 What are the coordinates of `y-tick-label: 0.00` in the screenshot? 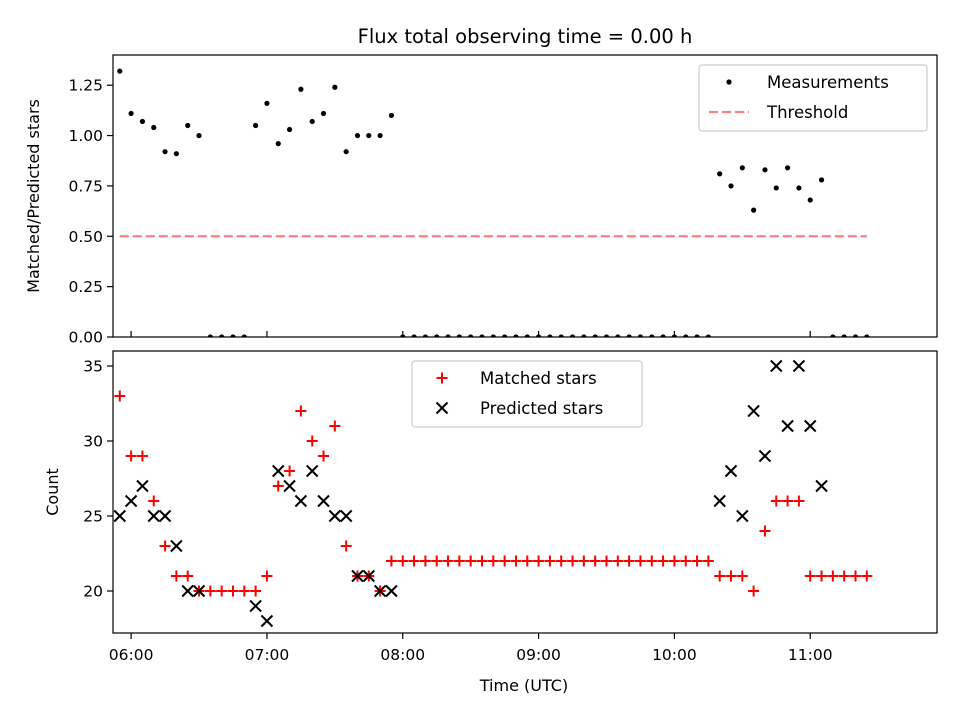 It's located at (85, 338).